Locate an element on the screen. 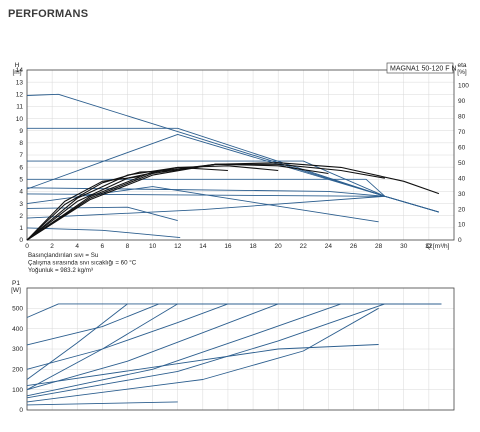 This screenshot has height=432, width=480. y-tick-label: 1 is located at coordinates (21, 228).